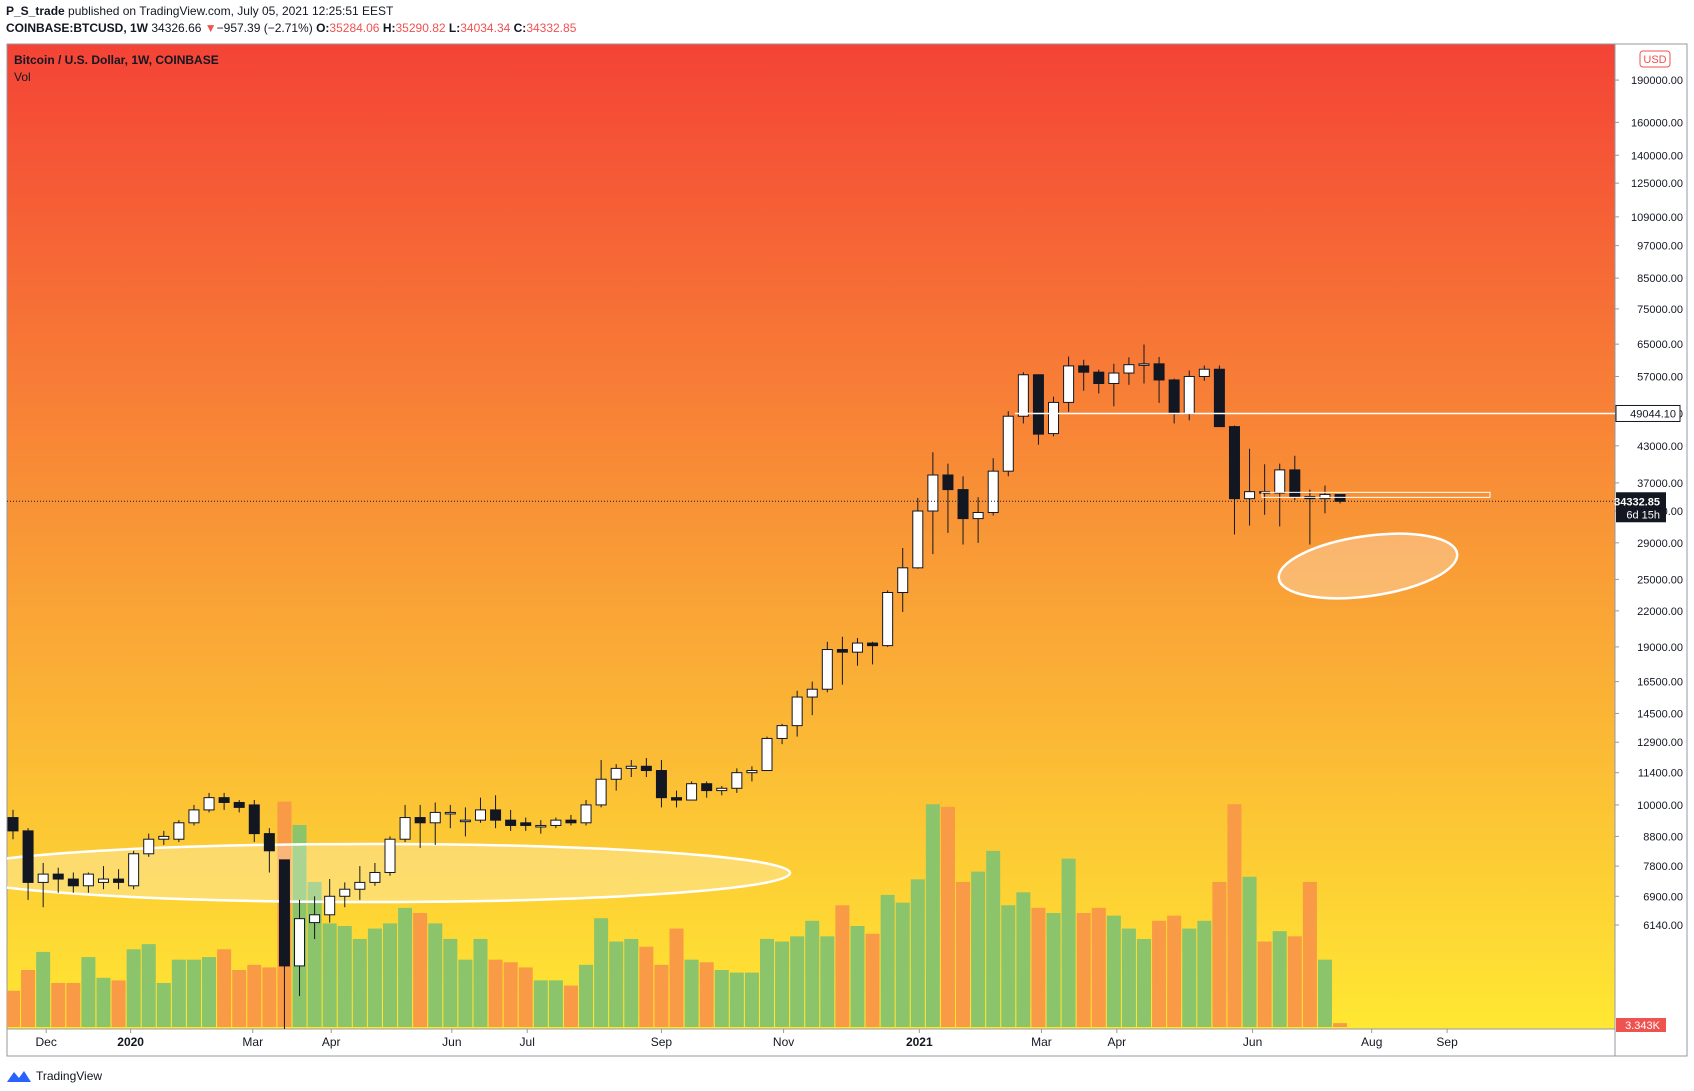 The height and width of the screenshot is (1091, 1694). I want to click on footer-brand: TradingView, so click(54, 1076).